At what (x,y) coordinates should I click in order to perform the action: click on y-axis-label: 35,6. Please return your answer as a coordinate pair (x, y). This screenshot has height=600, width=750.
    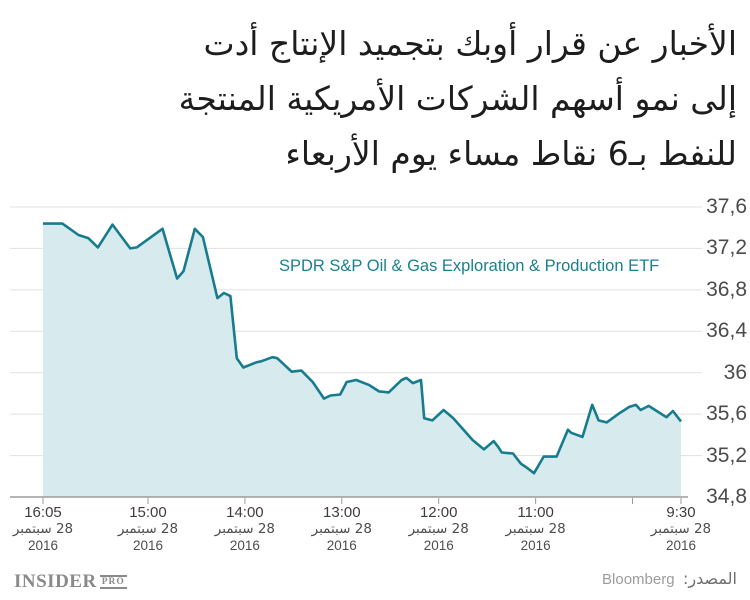
    Looking at the image, I should click on (726, 414).